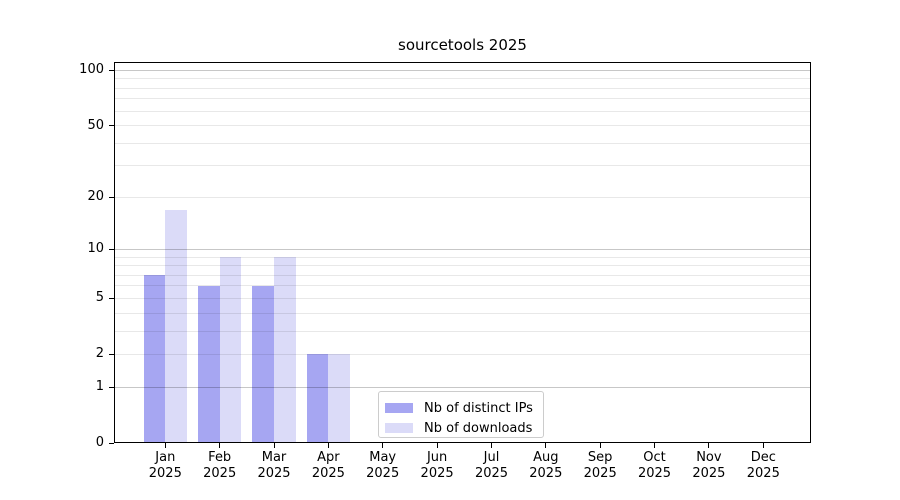  I want to click on legend: Nb of distinct IPs Nb of downloads, so click(461, 414).